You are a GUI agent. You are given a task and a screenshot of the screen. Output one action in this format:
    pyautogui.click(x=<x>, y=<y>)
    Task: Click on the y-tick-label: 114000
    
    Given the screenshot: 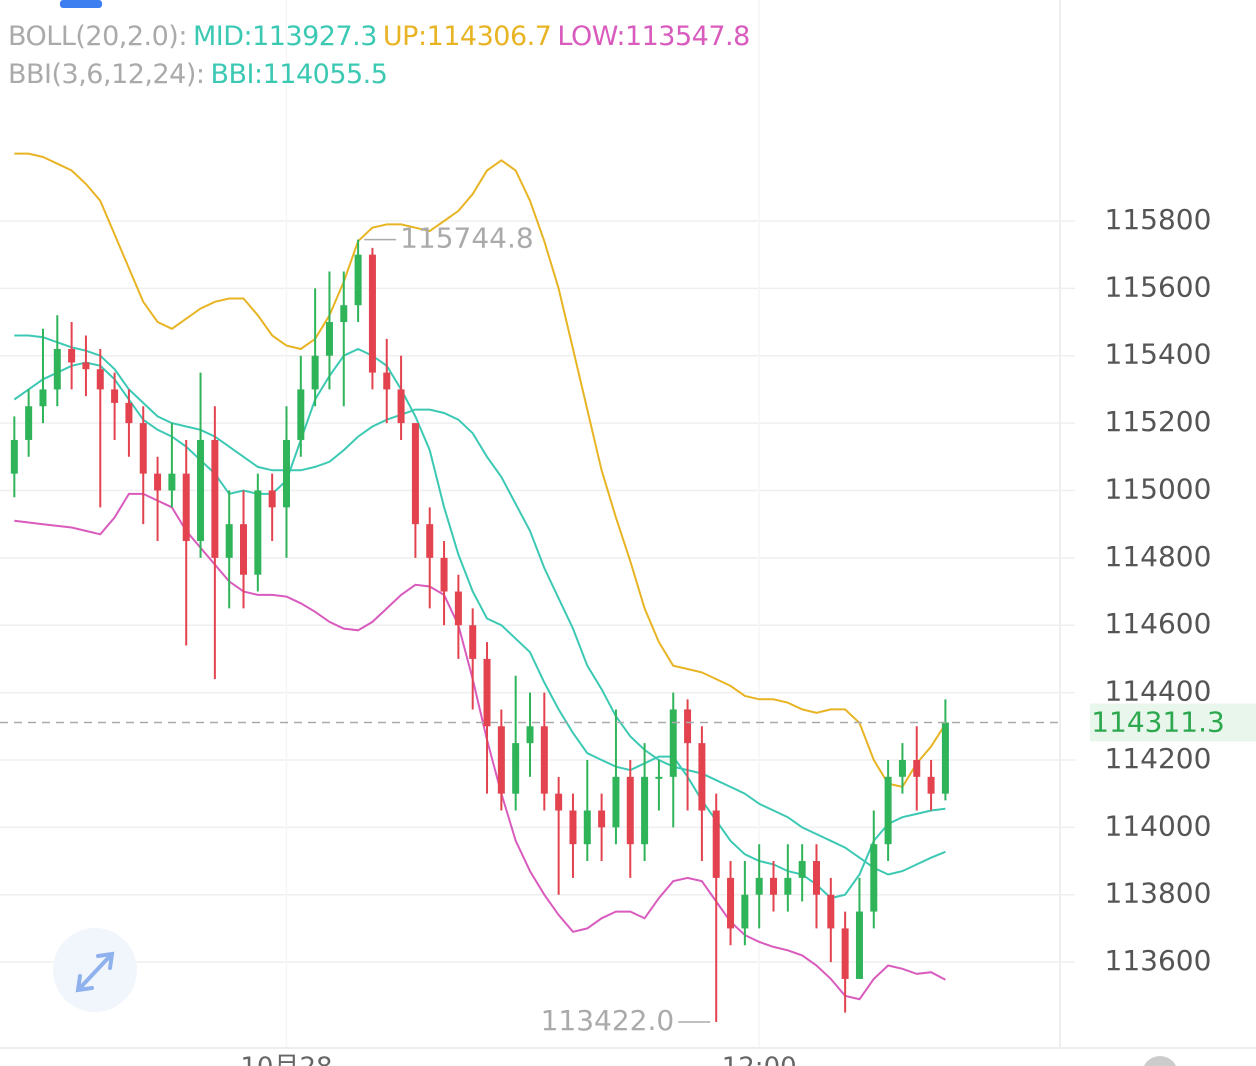 What is the action you would take?
    pyautogui.click(x=1158, y=825)
    